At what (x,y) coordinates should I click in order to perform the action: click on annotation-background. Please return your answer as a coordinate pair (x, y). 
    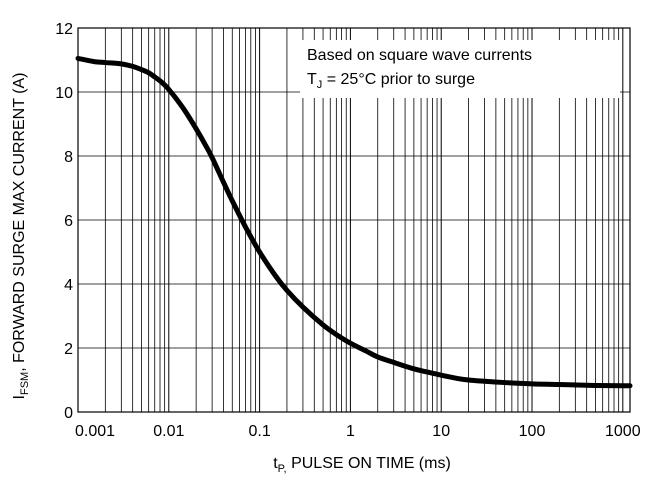
    Looking at the image, I should click on (460, 69).